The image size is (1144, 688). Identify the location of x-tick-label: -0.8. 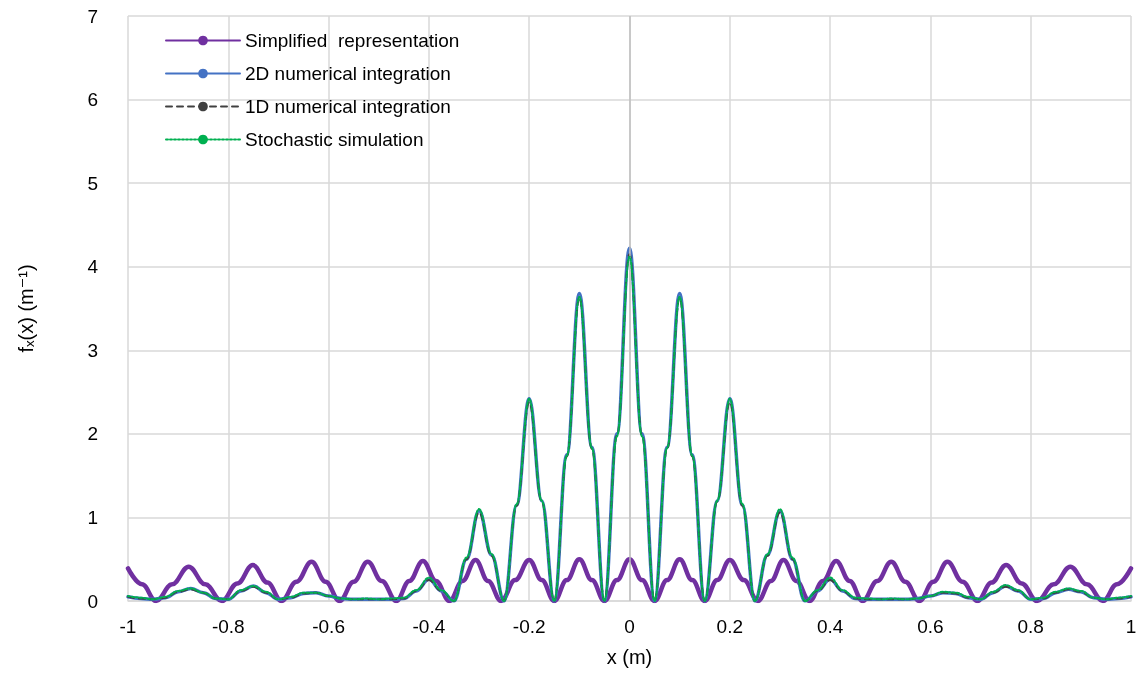
(228, 626).